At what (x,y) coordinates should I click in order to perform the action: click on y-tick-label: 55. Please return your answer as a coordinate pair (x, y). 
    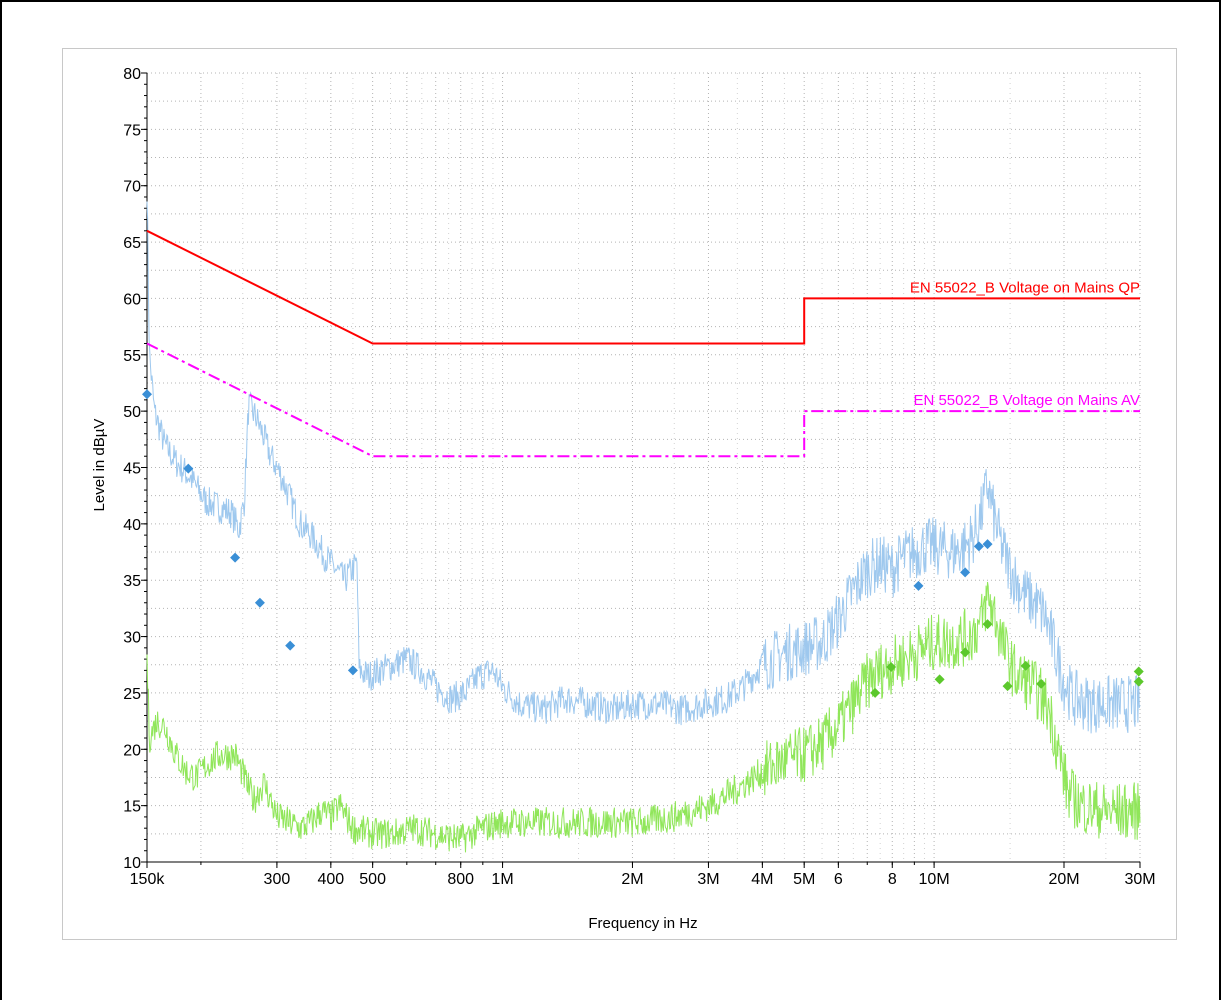
    Looking at the image, I should click on (132, 356).